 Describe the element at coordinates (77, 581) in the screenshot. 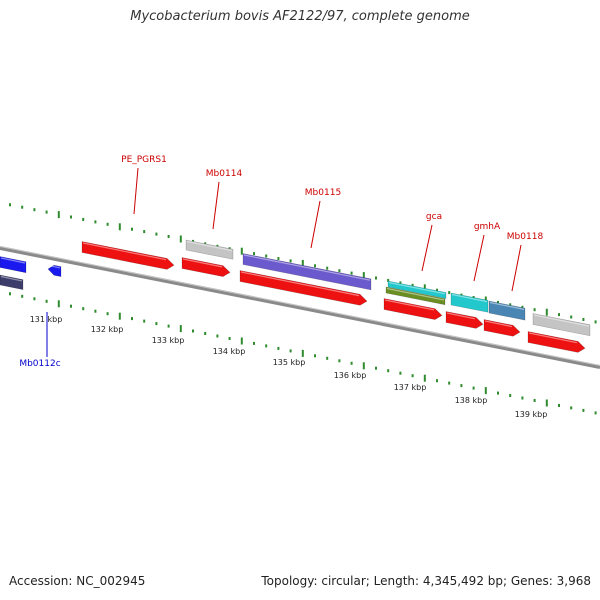

I see `accession-text: Accession: NC_002945` at that location.